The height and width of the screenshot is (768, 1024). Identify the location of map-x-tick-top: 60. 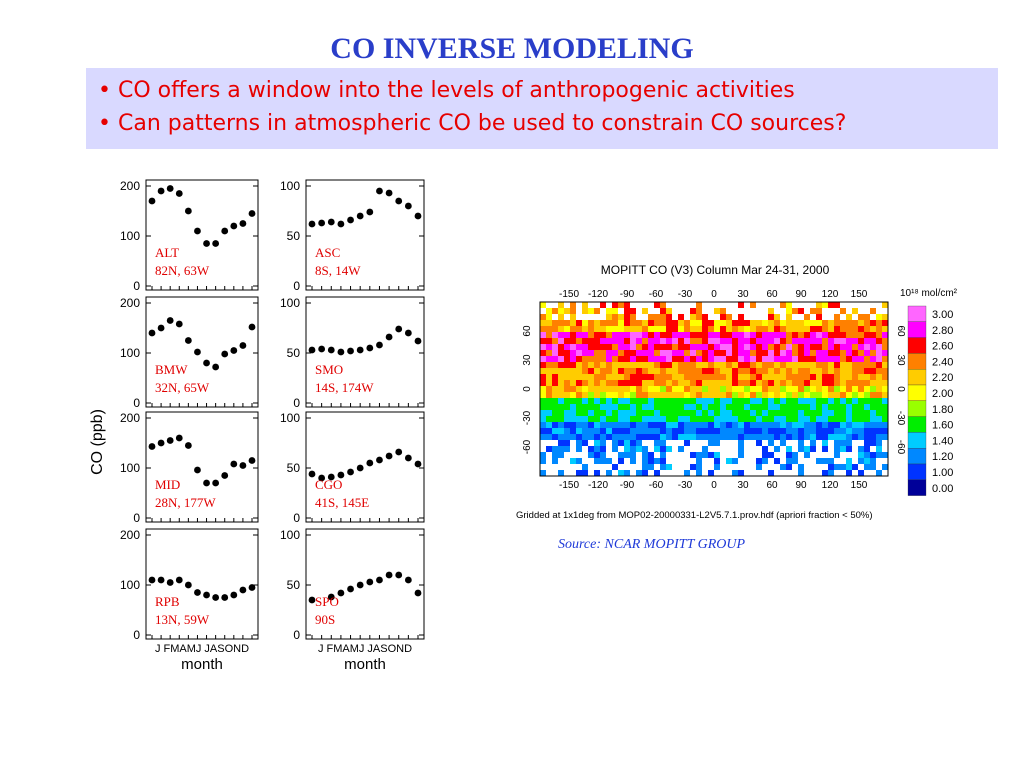
(772, 294).